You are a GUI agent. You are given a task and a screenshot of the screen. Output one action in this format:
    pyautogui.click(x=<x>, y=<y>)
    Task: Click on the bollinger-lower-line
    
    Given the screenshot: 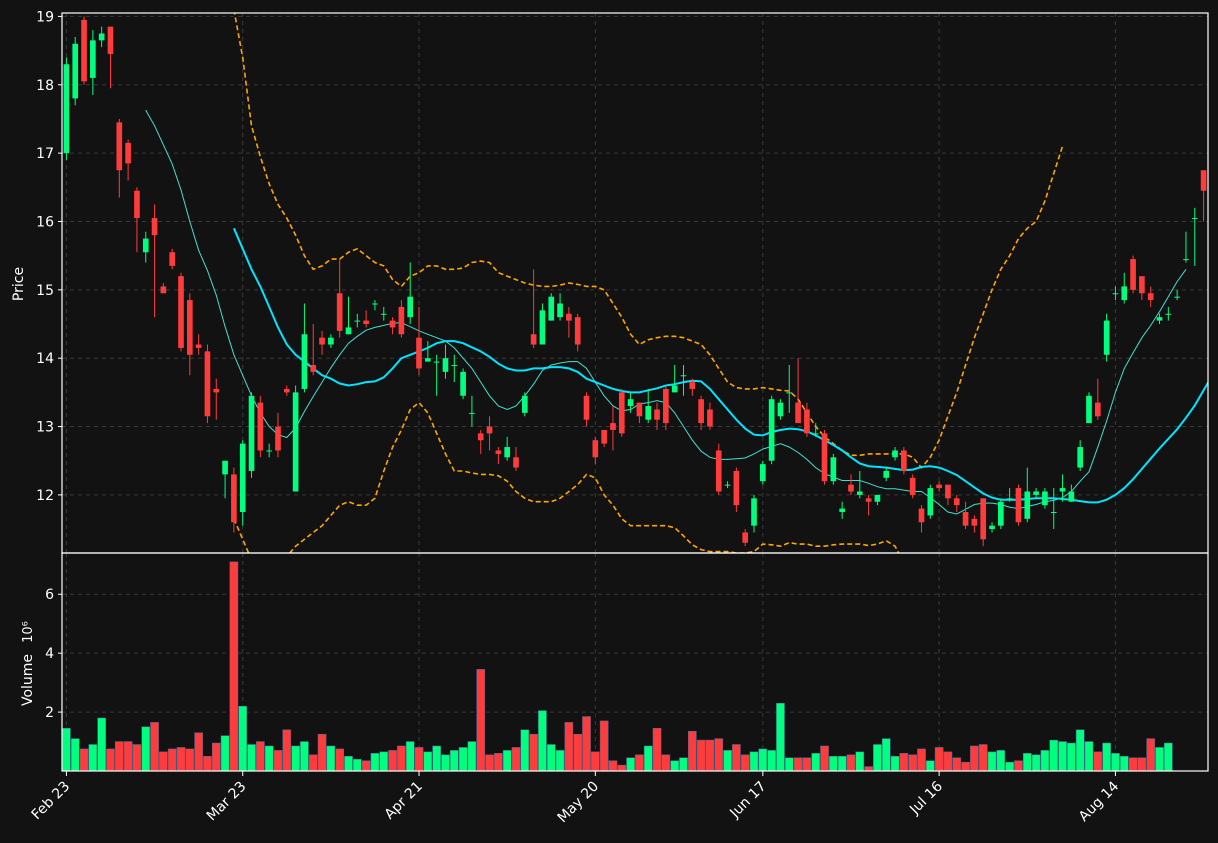 What is the action you would take?
    pyautogui.click(x=566, y=477)
    